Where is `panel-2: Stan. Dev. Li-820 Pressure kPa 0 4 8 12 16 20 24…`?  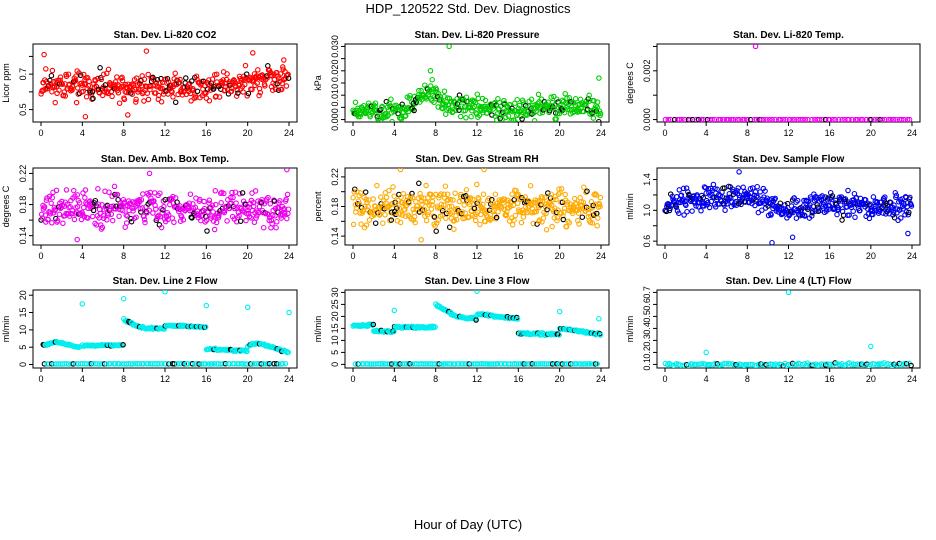 panel-2: Stan. Dev. Li-820 Pressure kPa 0 4 8 12 16 20 24… is located at coordinates (461, 84).